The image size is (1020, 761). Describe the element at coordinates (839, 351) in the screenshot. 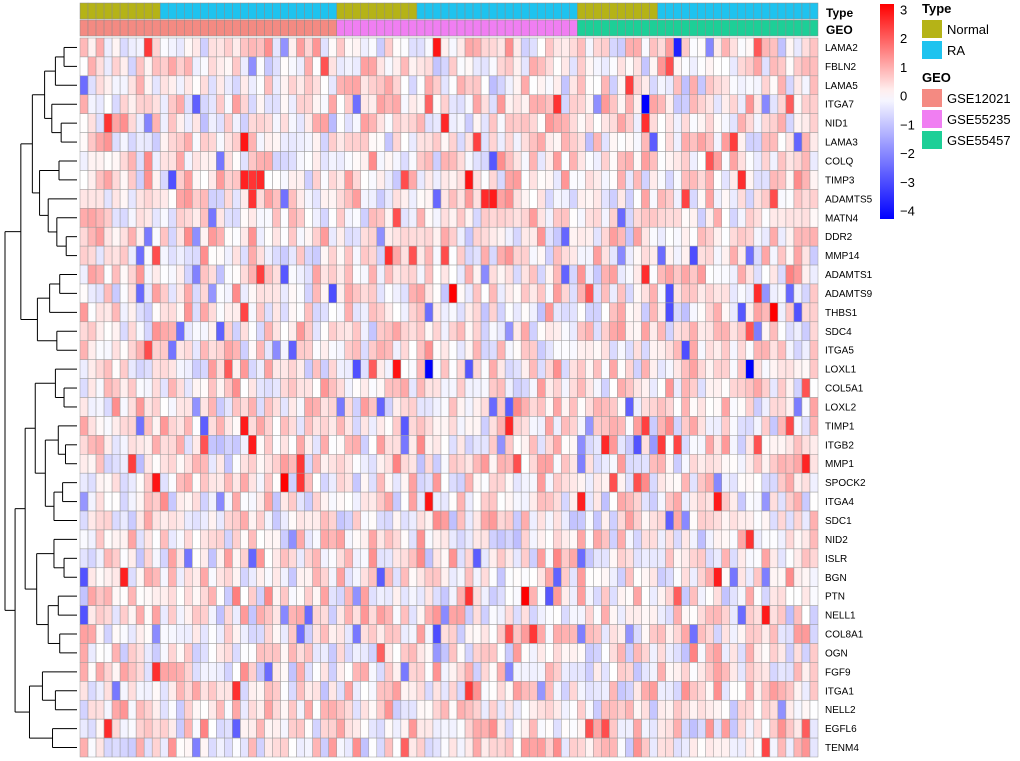

I see `gene-label: ITGA5` at that location.